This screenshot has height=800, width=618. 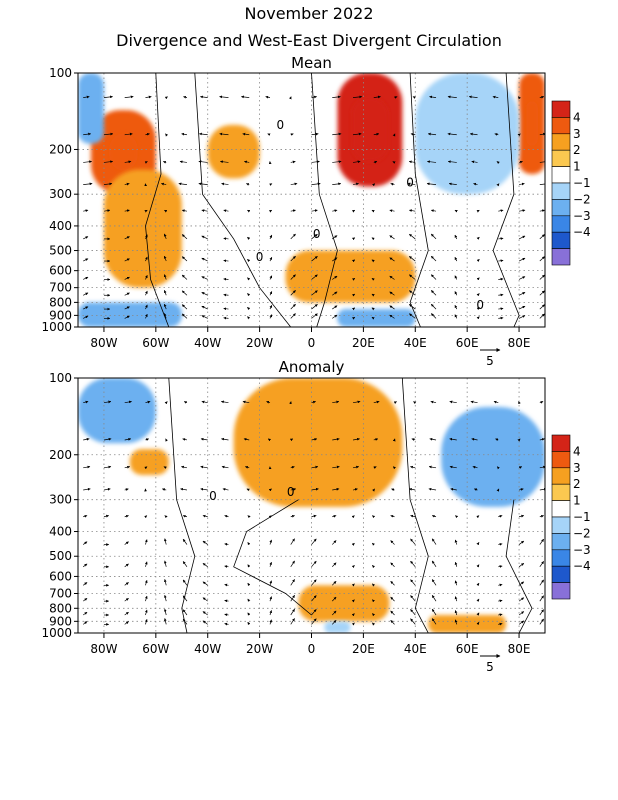 What do you see at coordinates (370, 129) in the screenshot?
I see `positive-divergence-area-core` at bounding box center [370, 129].